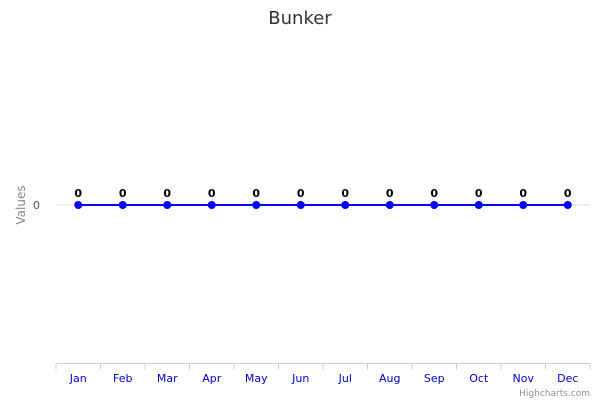 The height and width of the screenshot is (400, 600). I want to click on x-axis-labels: Jan Feb Mar Apr May Jun Jul Aug Sep Oct Nov Dec, so click(324, 378).